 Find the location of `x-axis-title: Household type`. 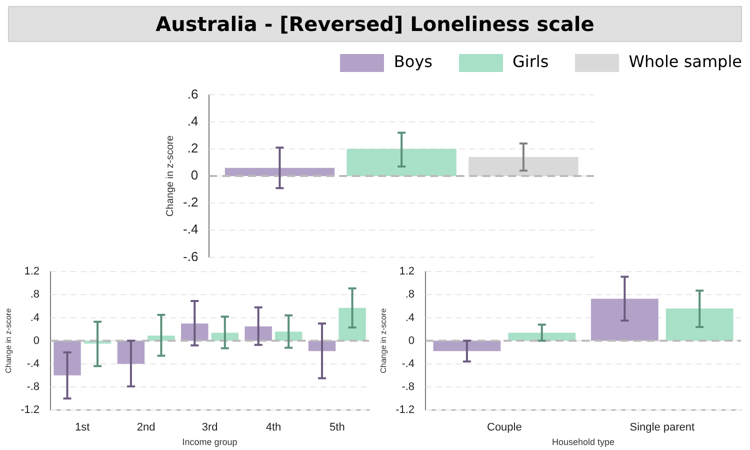

x-axis-title: Household type is located at coordinates (583, 442).